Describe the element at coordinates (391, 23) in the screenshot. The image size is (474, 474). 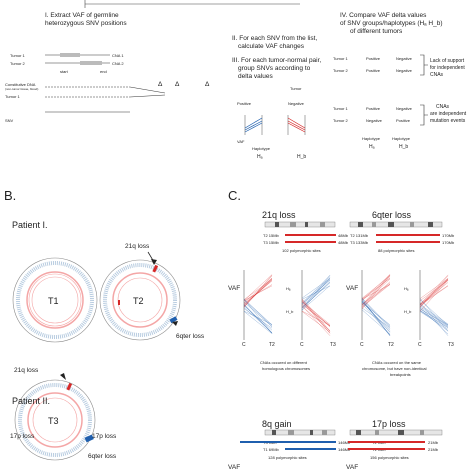
I see `step4-line2: of SNV groups/haplotypes (Hₐ H_b)` at that location.